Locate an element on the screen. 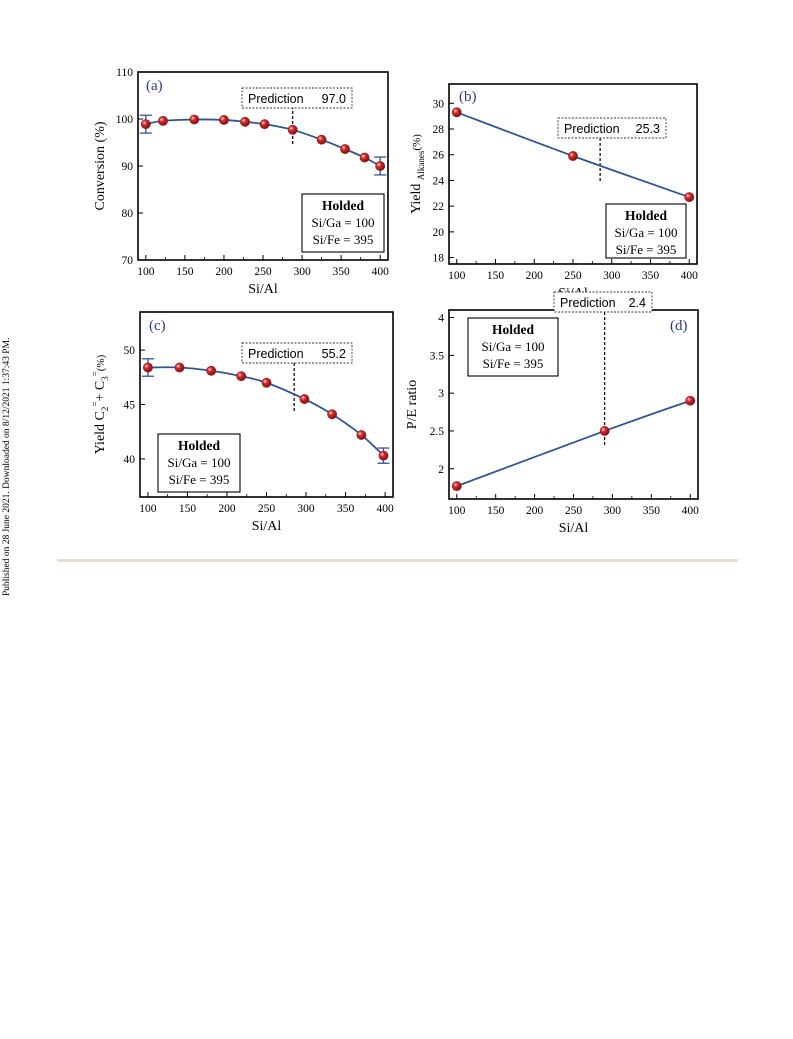 The height and width of the screenshot is (1039, 793). y-tick-label: 3.5 is located at coordinates (437, 356).